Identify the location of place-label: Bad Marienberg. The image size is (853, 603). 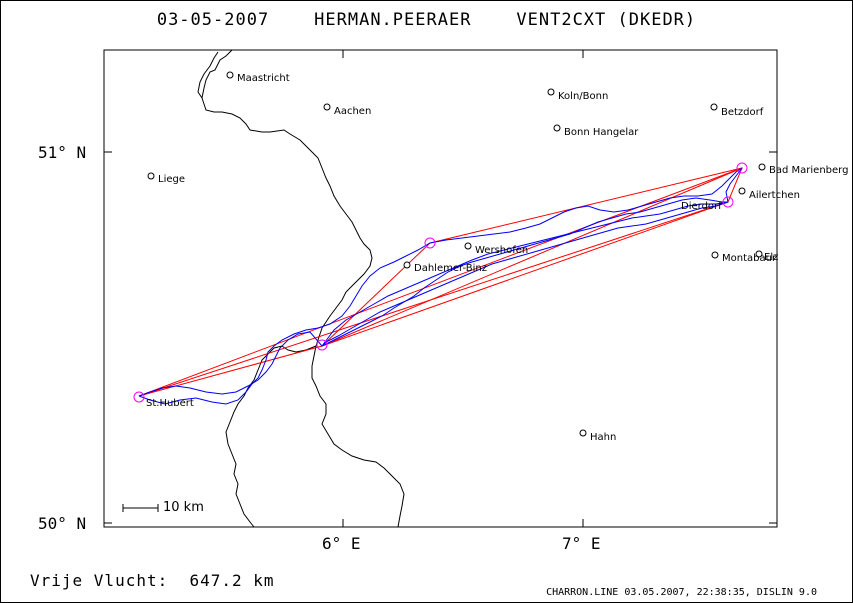
(809, 170).